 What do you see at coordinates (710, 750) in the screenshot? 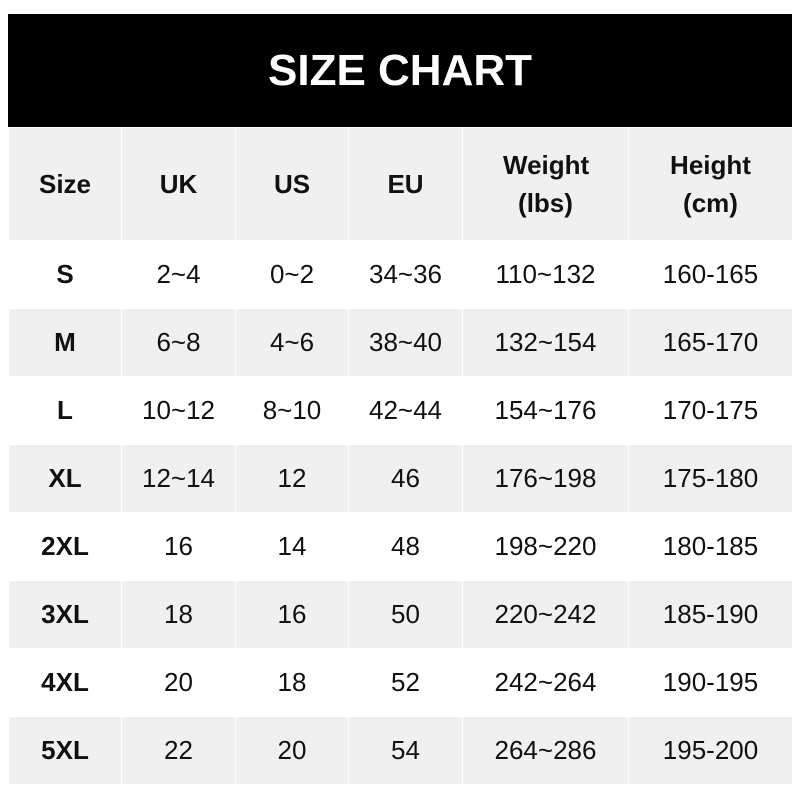
I see `table-cell: 195-200` at bounding box center [710, 750].